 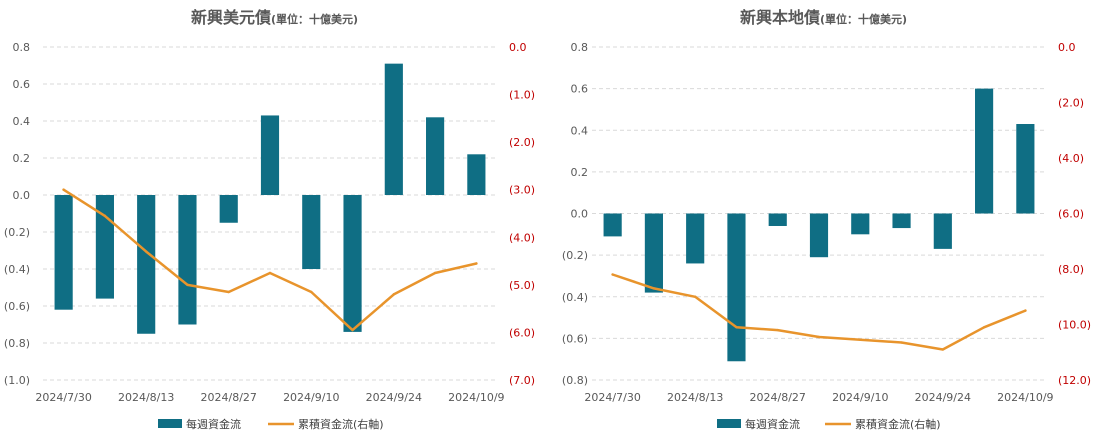 I want to click on y-right-tick-label: (7.0), so click(x=522, y=380).